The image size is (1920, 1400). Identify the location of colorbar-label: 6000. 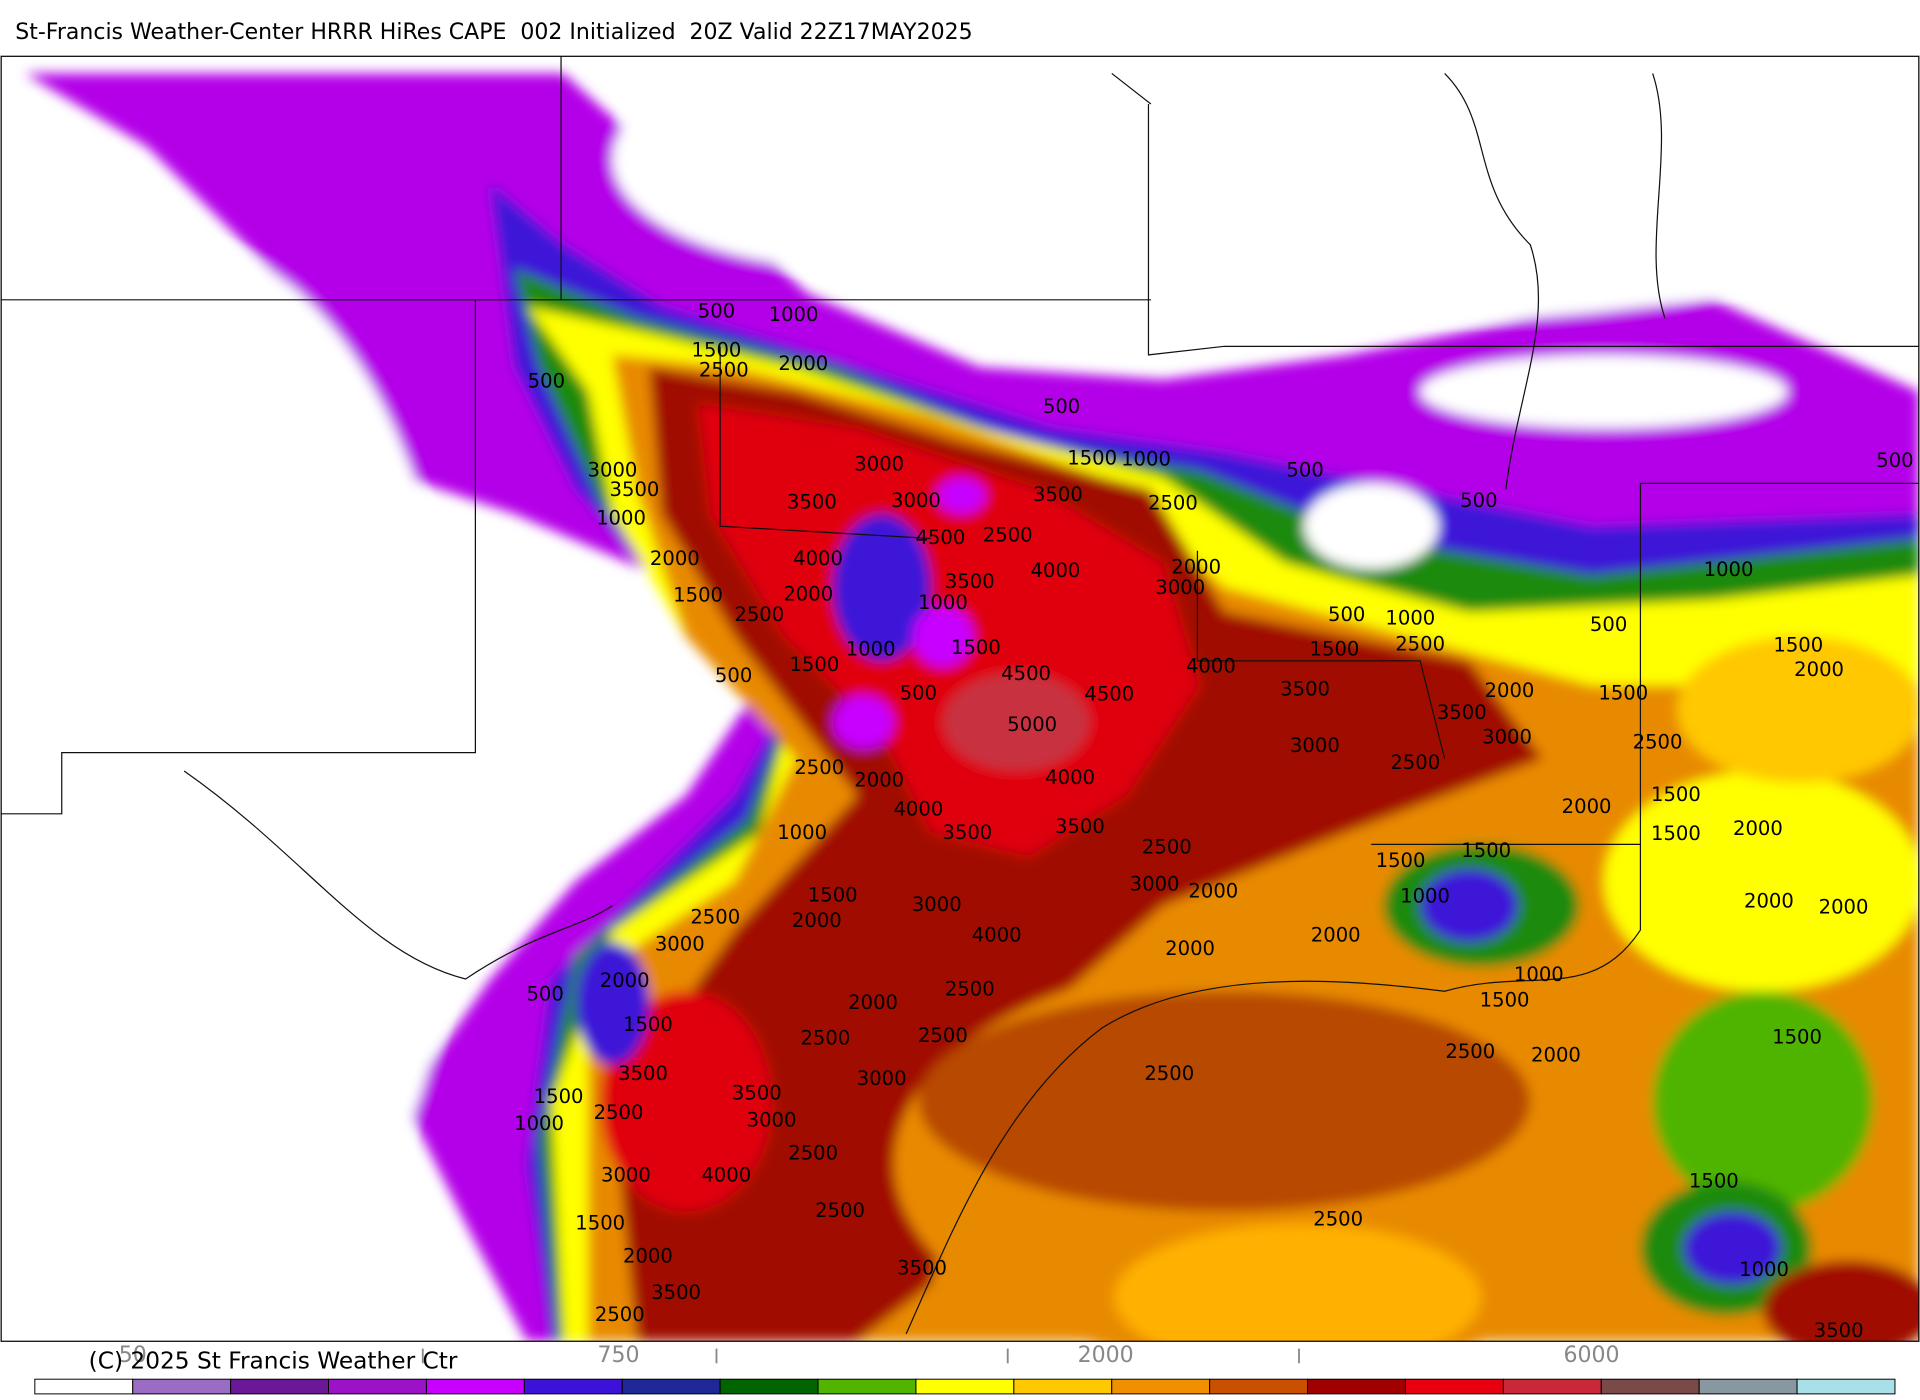
(1591, 1355).